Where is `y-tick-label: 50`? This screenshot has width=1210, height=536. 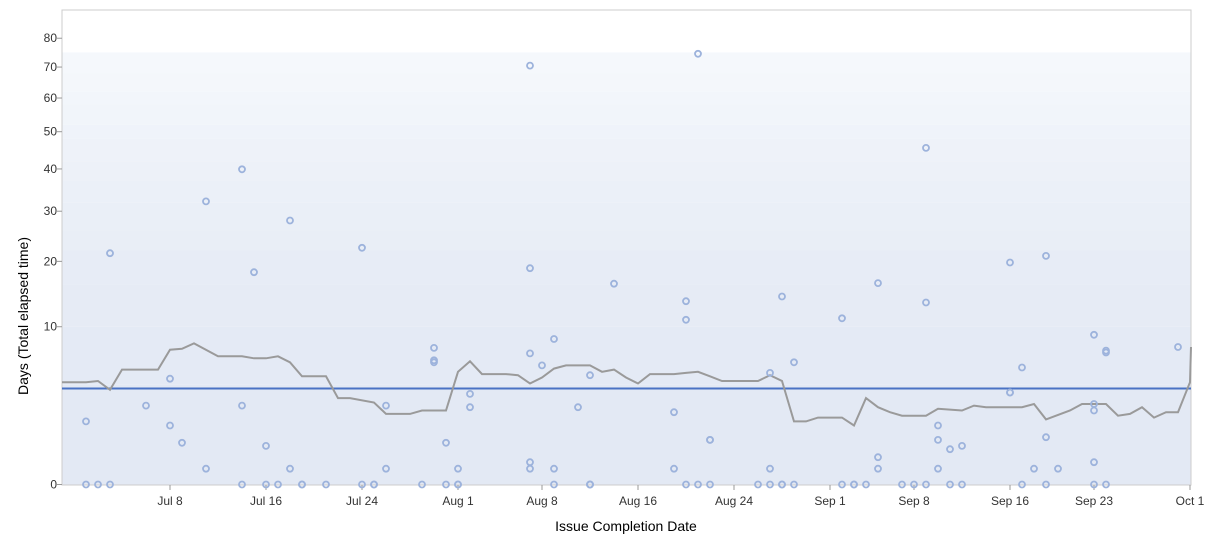
y-tick-label: 50 is located at coordinates (51, 132).